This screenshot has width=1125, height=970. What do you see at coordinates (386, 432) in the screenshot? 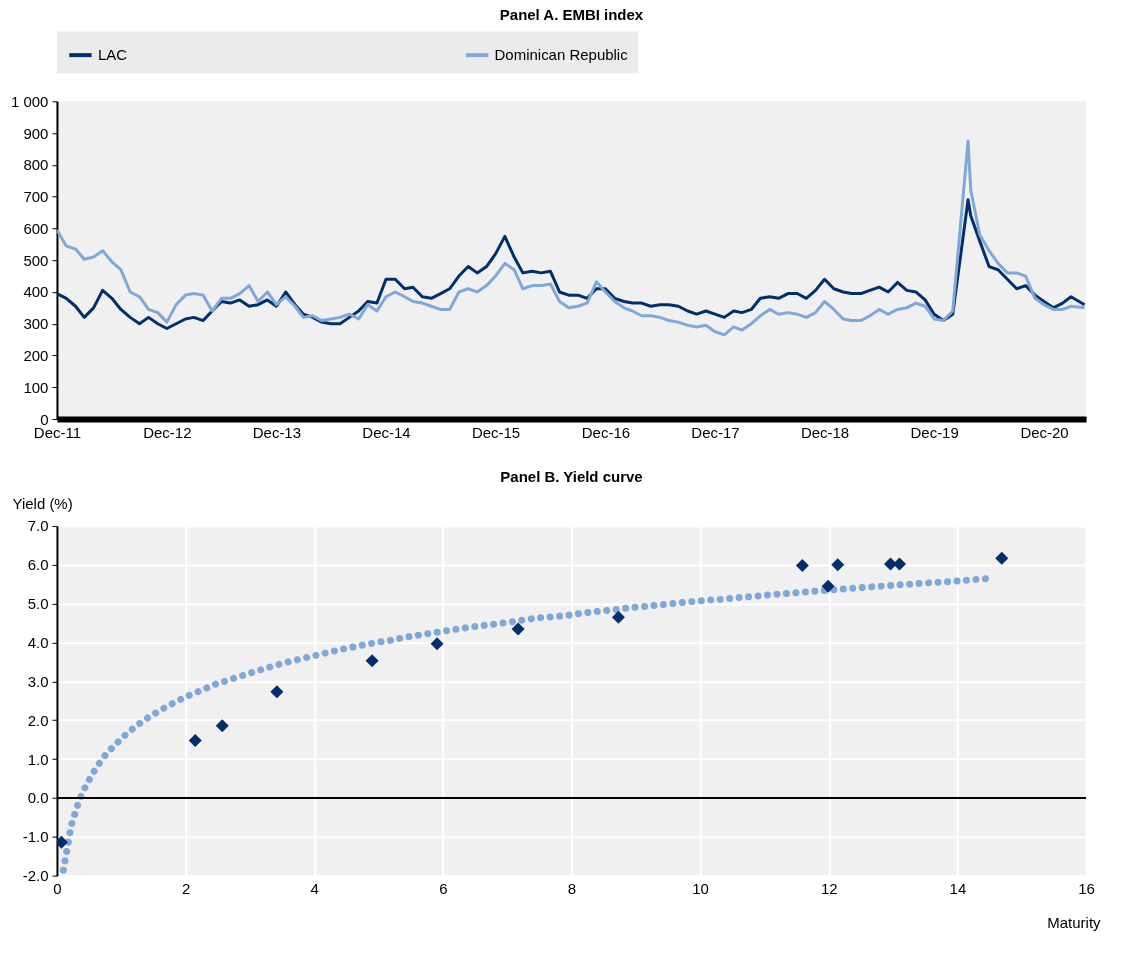
I see `x-tick-label: Dec-14` at bounding box center [386, 432].